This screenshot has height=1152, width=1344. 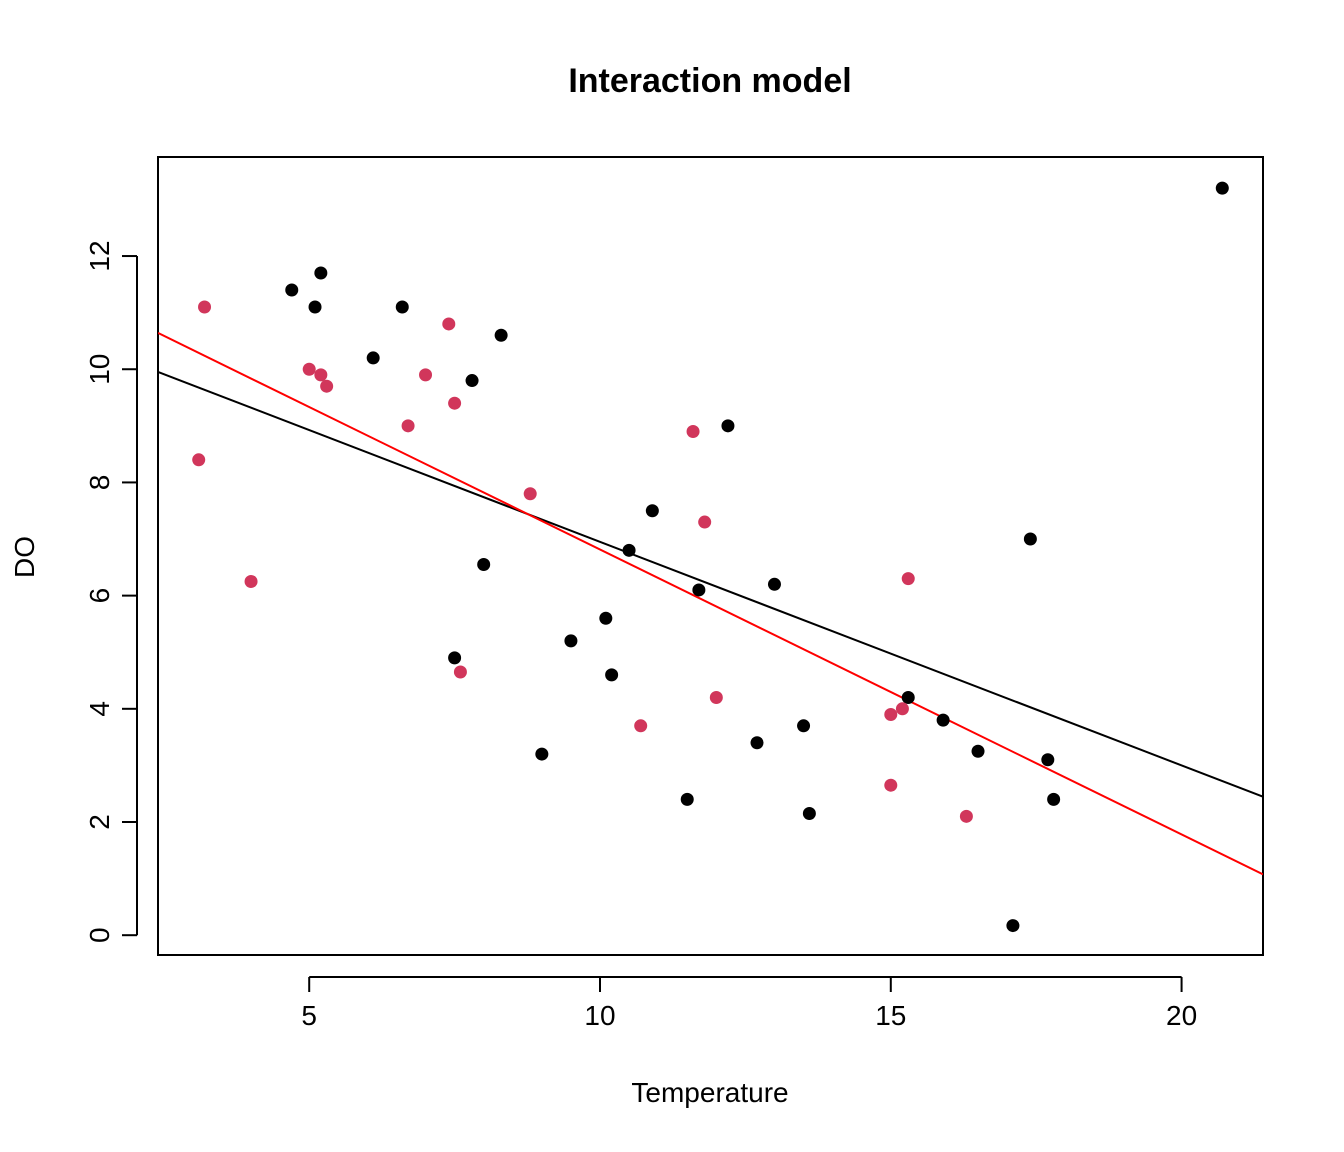 What do you see at coordinates (599, 1015) in the screenshot?
I see `x-tick-label: 10` at bounding box center [599, 1015].